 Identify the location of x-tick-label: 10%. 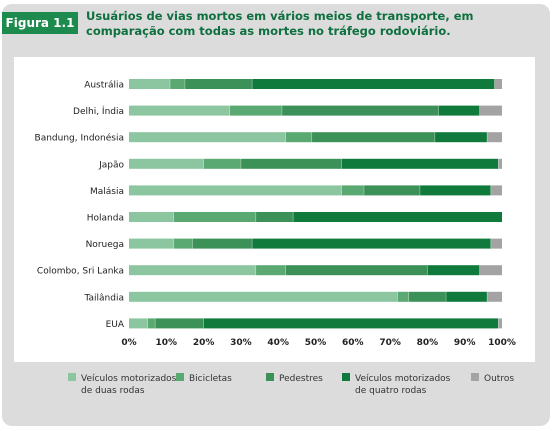
(167, 343).